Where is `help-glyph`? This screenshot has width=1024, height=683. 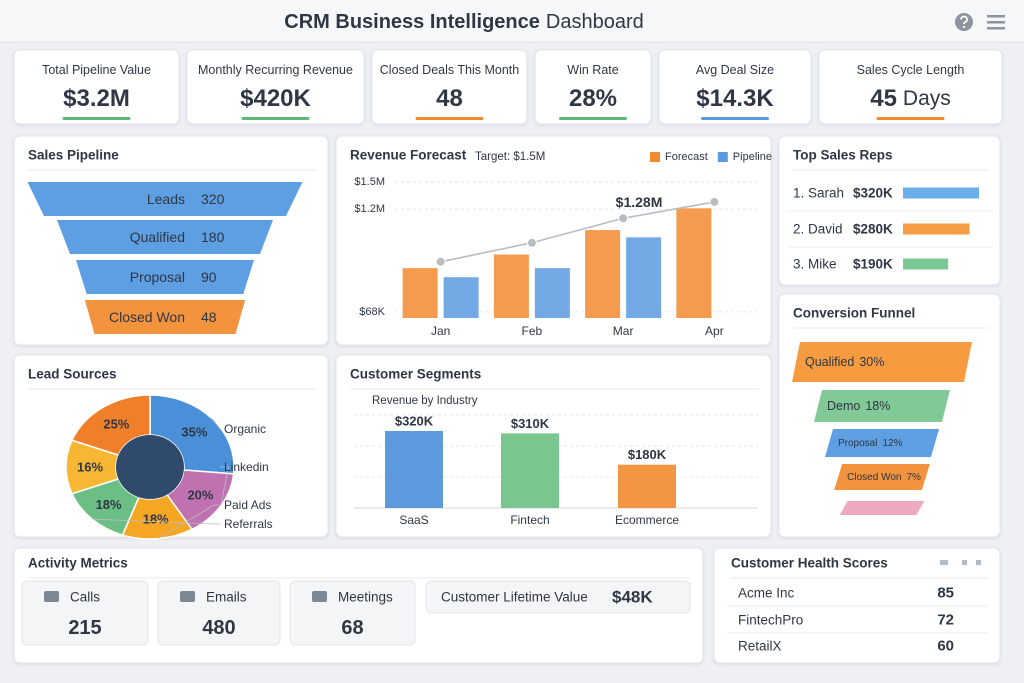 help-glyph is located at coordinates (964, 20).